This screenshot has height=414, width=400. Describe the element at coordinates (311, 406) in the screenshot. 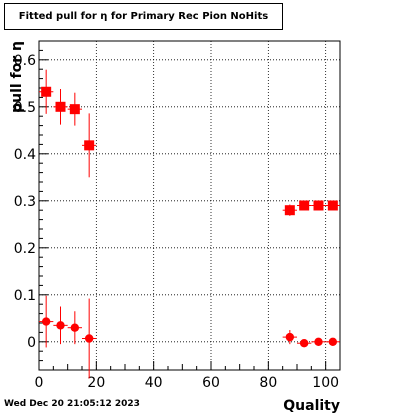

I see `x-axis-label: Quality` at that location.